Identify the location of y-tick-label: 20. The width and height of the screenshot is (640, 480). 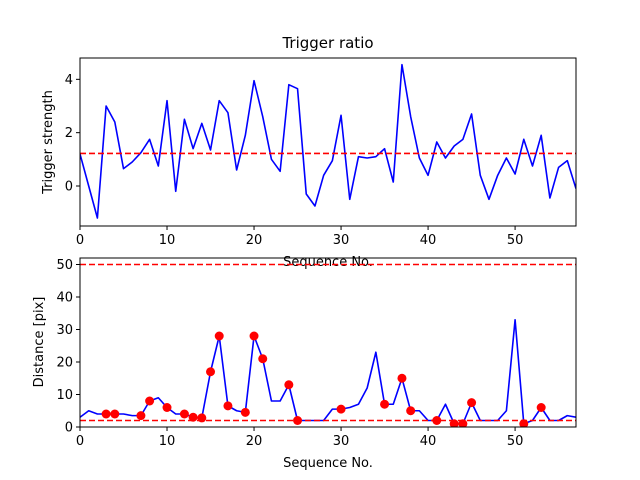
(64, 363).